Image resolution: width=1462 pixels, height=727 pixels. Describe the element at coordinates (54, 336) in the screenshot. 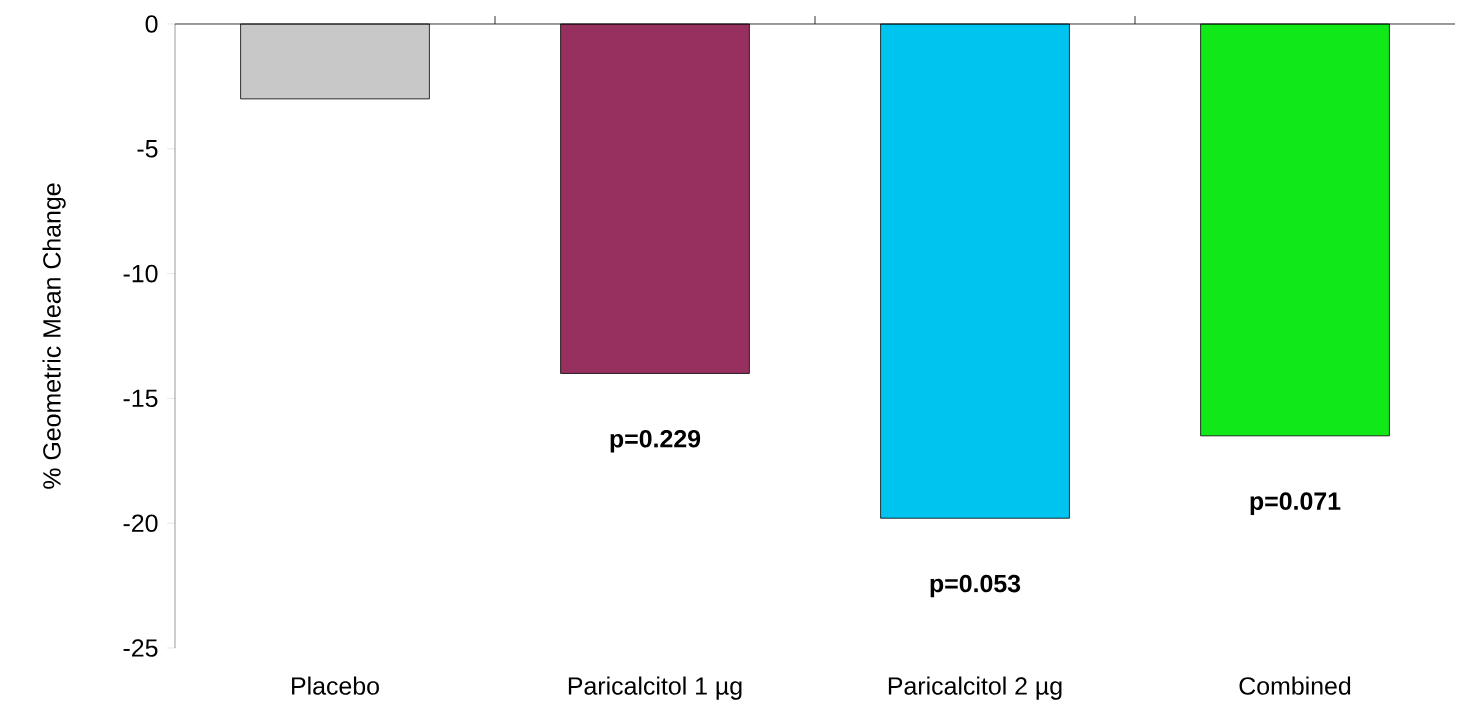

I see `y-axis-title: % Geometric Mean Change` at that location.